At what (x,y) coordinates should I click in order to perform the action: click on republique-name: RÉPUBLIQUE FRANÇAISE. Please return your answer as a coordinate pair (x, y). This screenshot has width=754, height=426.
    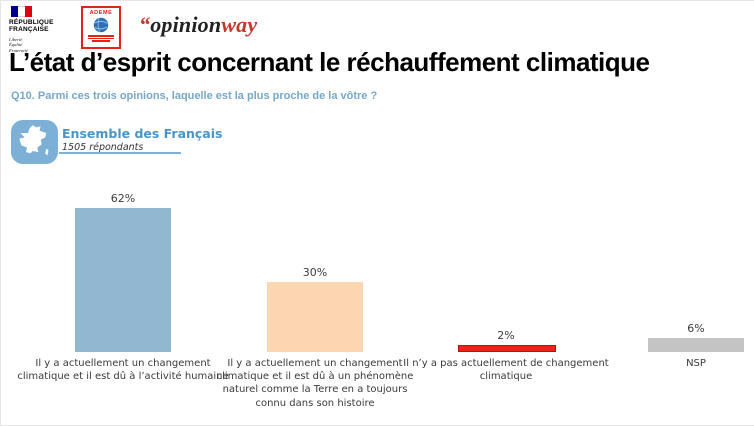
    Looking at the image, I should click on (38, 26).